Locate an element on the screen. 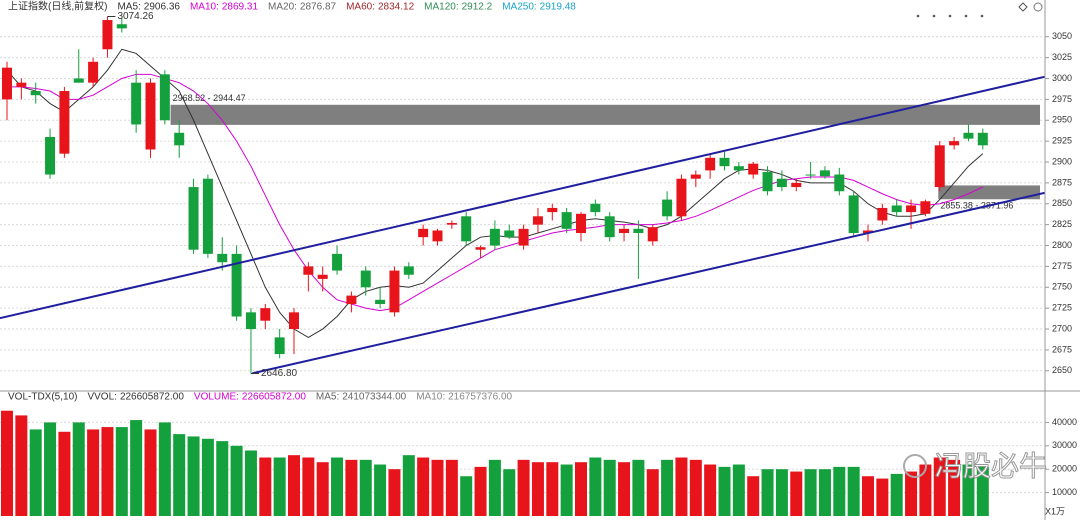 This screenshot has height=520, width=1080. indicator-value: 2912.2 is located at coordinates (477, 7).